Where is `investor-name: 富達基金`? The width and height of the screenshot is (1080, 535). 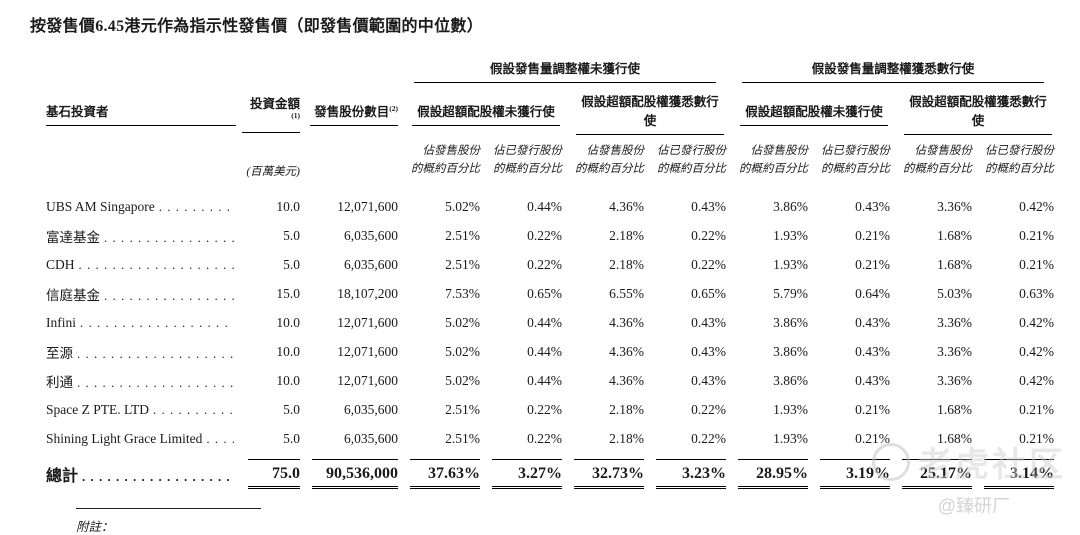
investor-name: 富達基金 is located at coordinates (73, 238).